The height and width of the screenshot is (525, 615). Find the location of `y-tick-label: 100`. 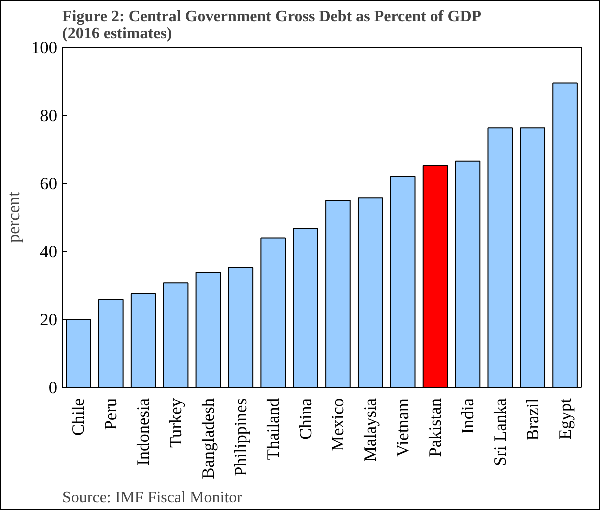

y-tick-label: 100 is located at coordinates (45, 48).